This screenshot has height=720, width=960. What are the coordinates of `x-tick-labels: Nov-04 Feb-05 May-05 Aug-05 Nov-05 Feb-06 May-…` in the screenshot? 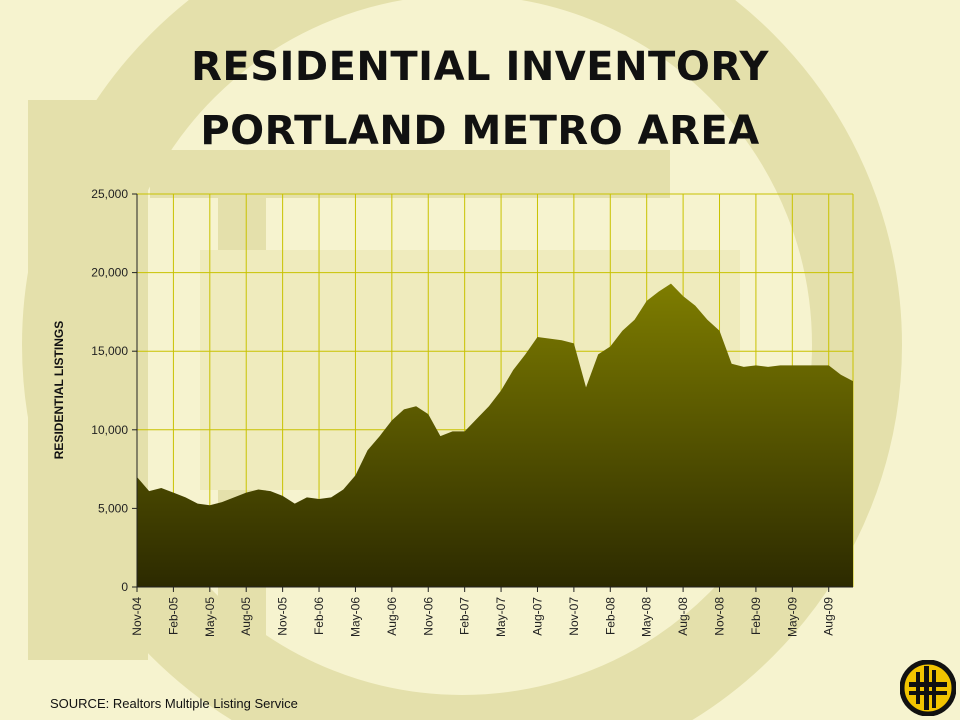 It's located at (483, 617).